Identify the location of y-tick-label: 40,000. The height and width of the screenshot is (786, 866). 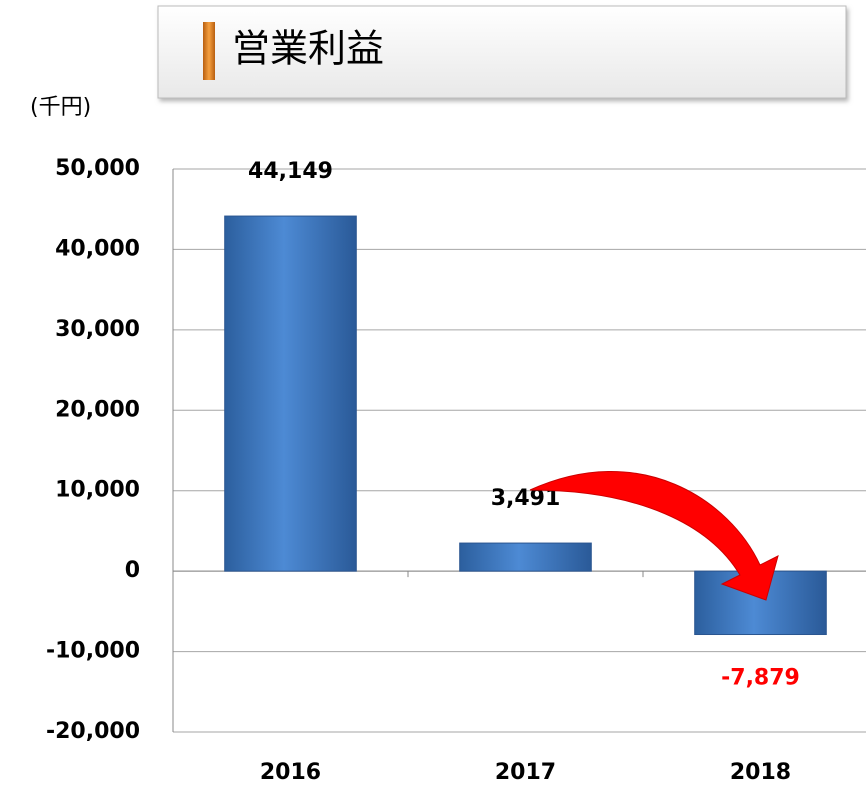
(97, 248).